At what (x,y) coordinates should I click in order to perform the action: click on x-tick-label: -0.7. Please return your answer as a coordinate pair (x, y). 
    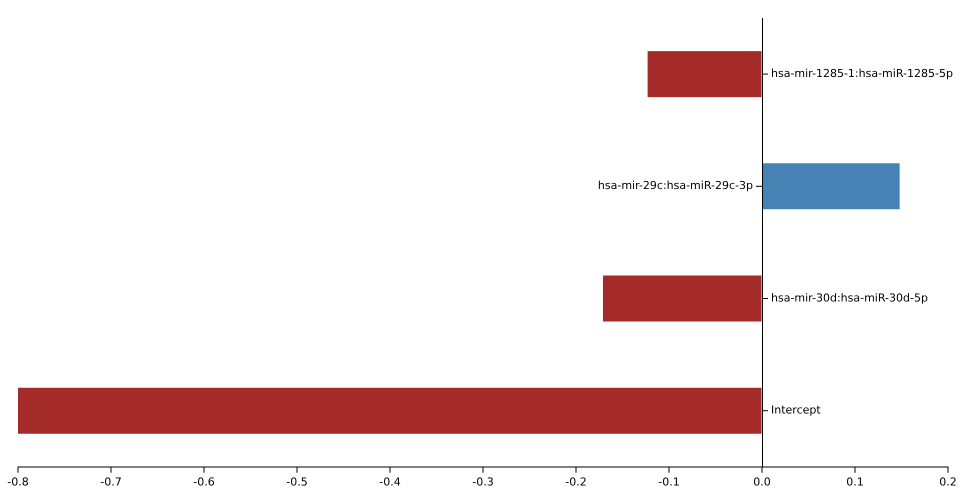
    Looking at the image, I should click on (111, 481).